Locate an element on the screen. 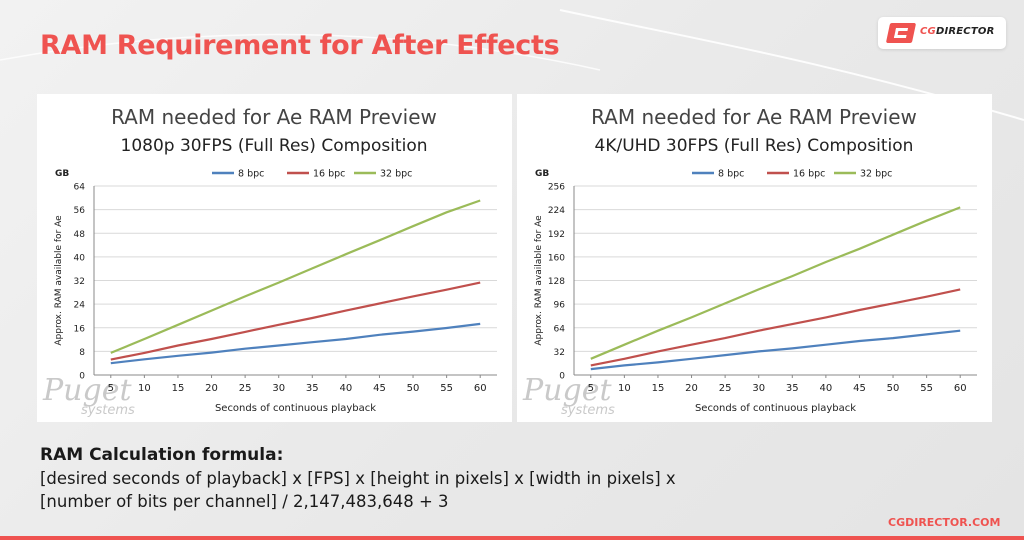  cgdirector-logo-mark is located at coordinates (901, 33).